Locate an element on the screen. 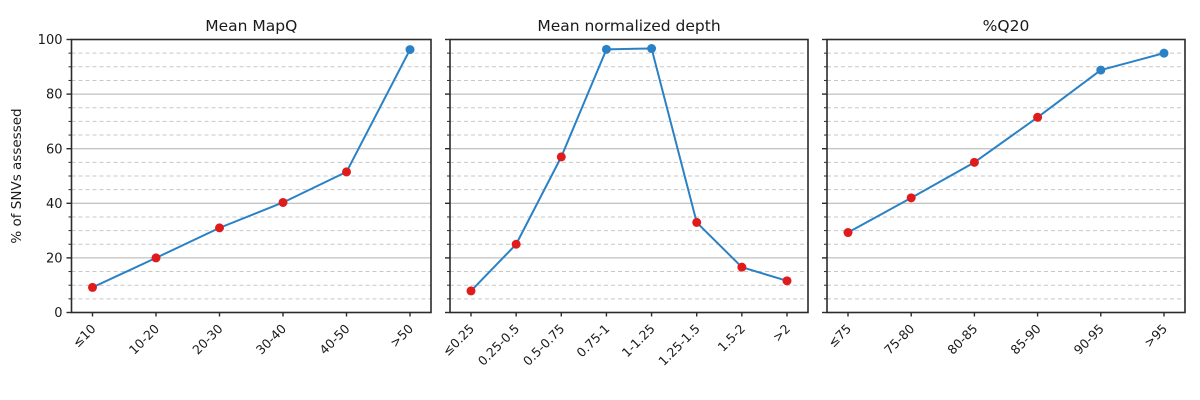 This screenshot has height=400, width=1200. chart-title: Mean normalized depth is located at coordinates (628, 26).